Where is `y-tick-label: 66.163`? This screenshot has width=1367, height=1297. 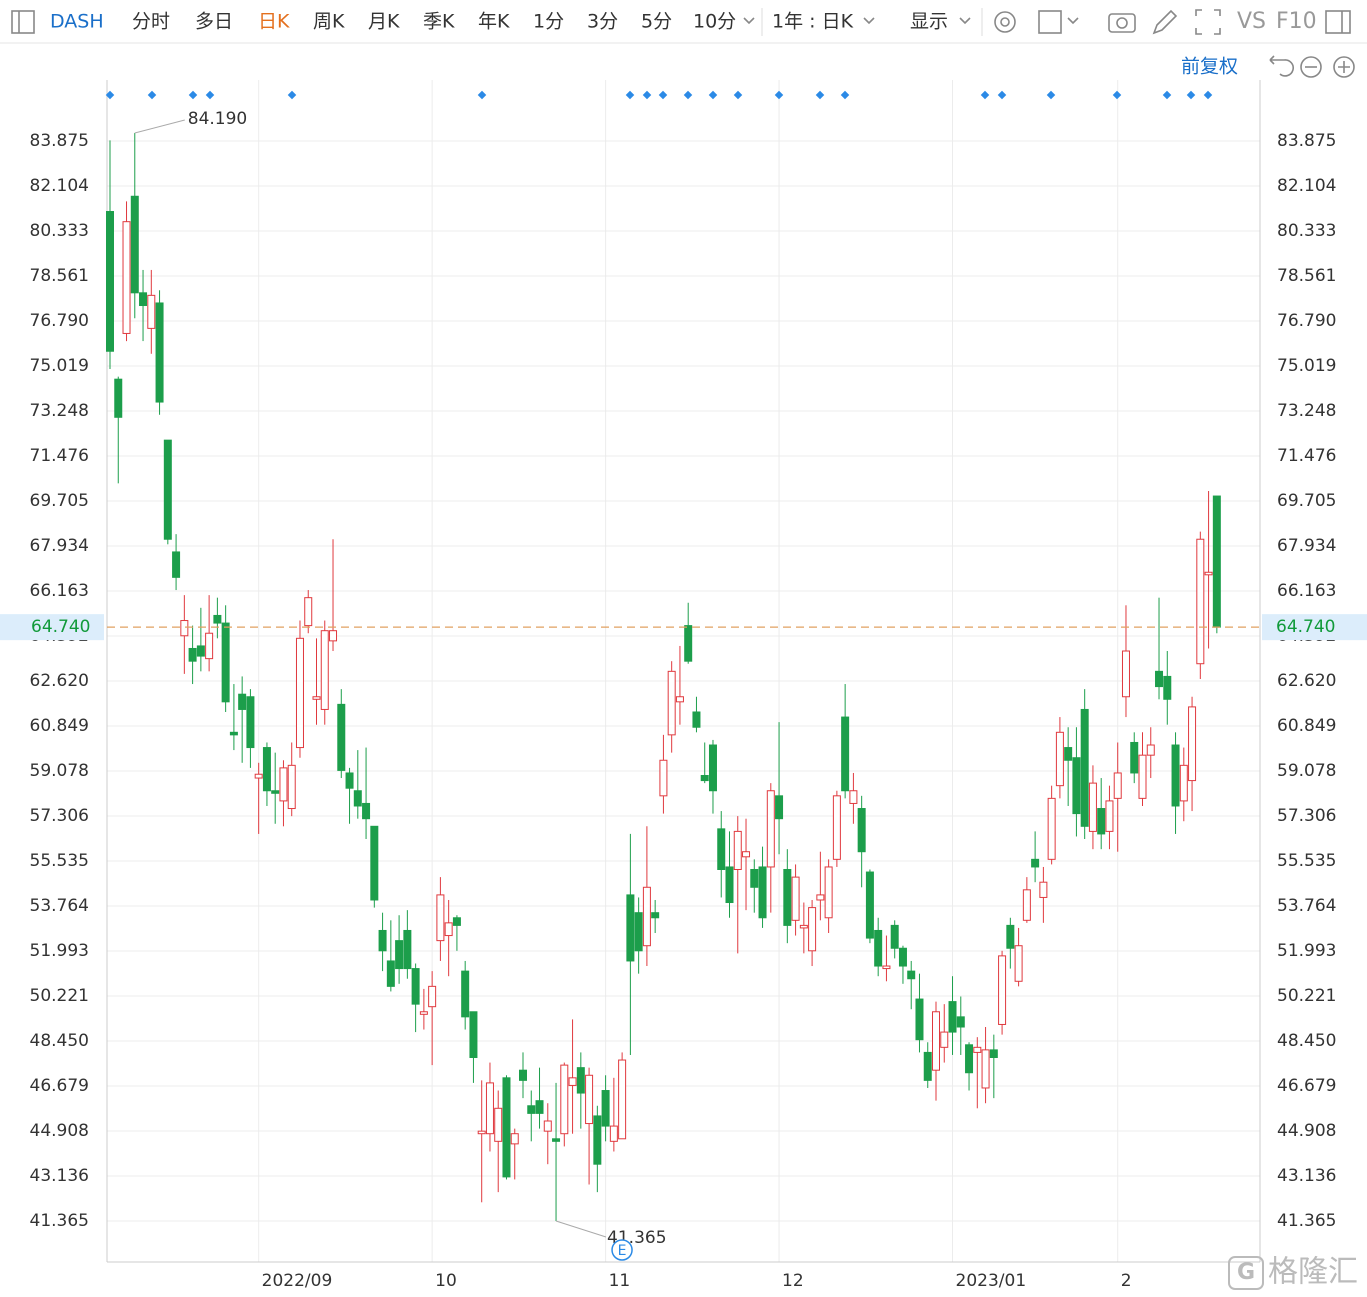
y-tick-label: 66.163 is located at coordinates (59, 591).